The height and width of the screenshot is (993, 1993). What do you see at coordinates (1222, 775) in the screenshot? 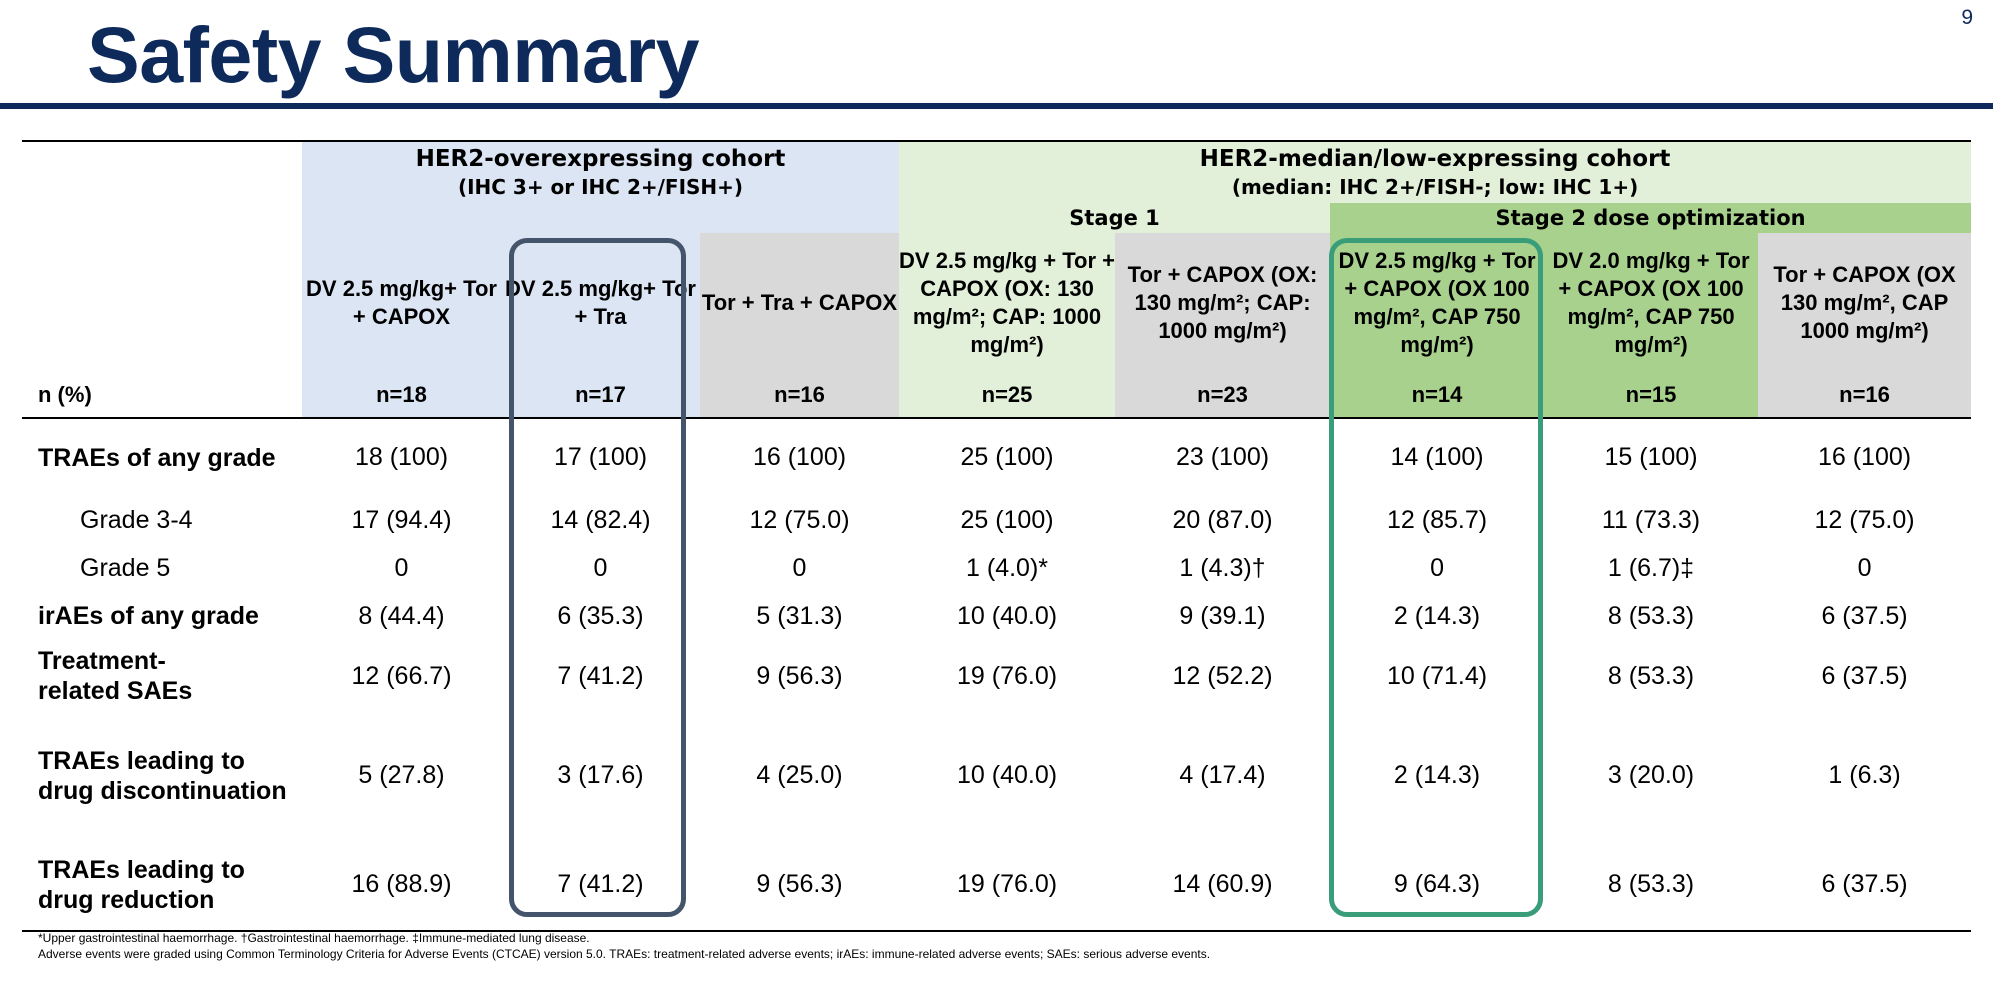
I see `table-cell: 4 (17.4)` at bounding box center [1222, 775].